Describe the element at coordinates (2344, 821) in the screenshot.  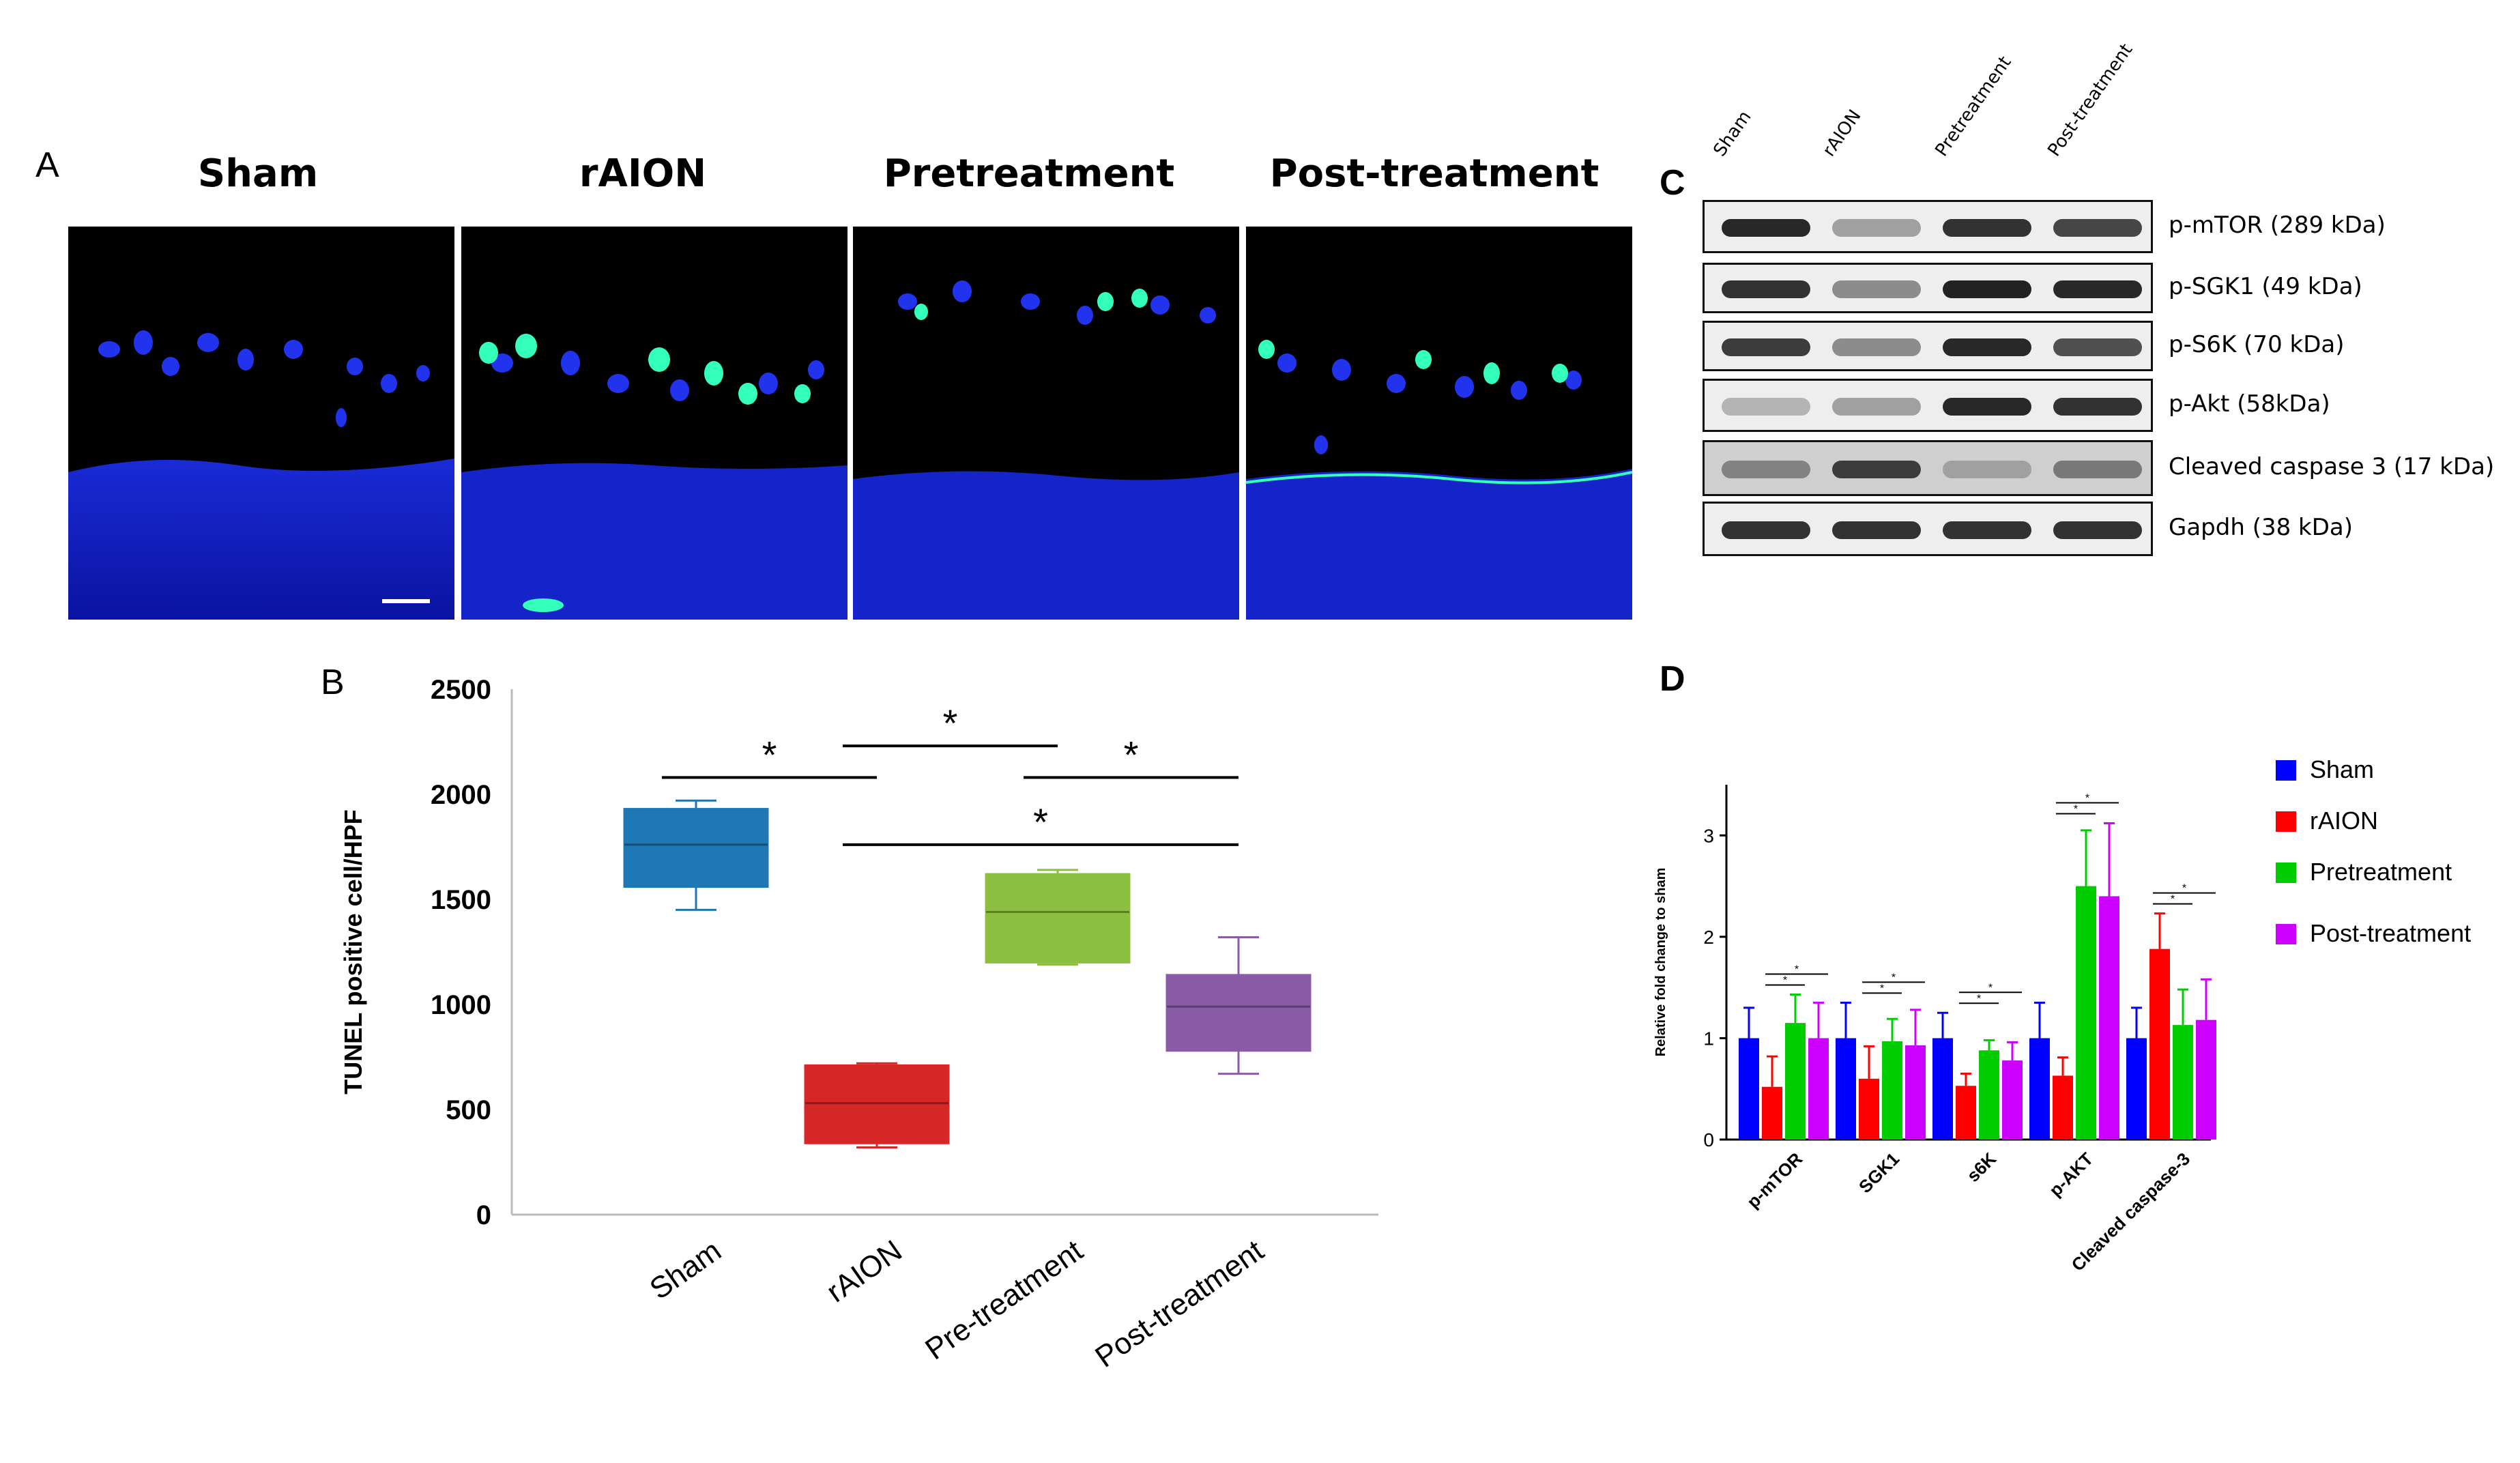
I see `chart-d-legend-label: rAION` at that location.